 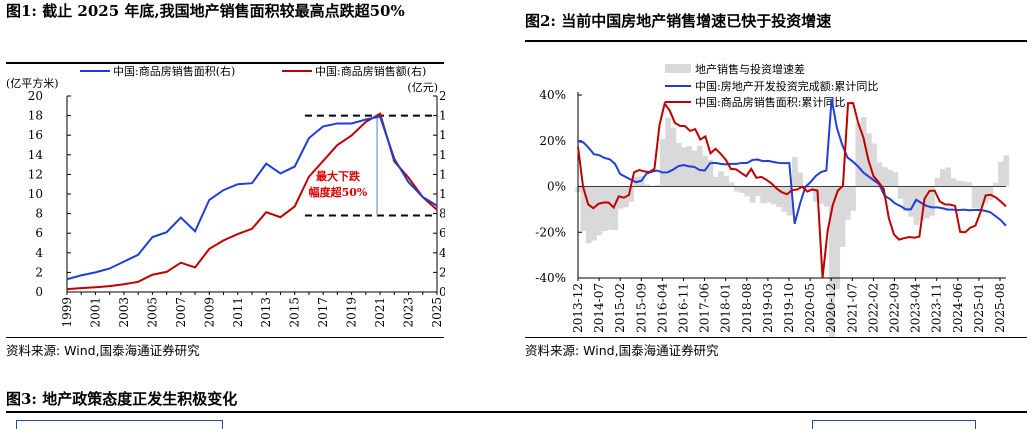 I want to click on fig2-y-tick-label: 0%, so click(x=556, y=187).